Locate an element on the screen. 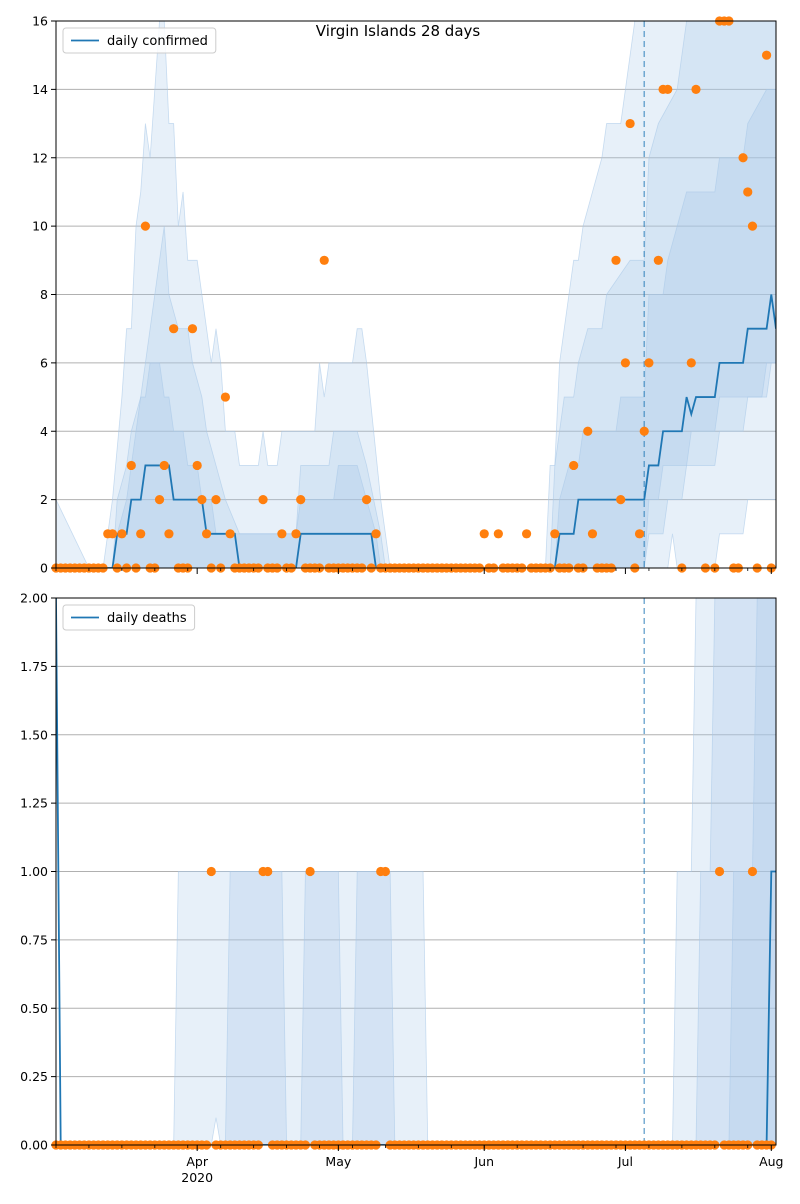 This screenshot has width=800, height=1204. y-tick-label: 10 is located at coordinates (40, 226).